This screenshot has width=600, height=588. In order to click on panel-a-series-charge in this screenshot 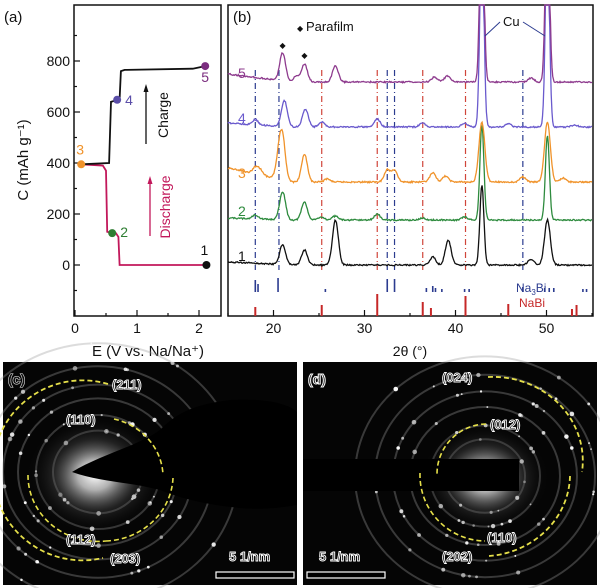, I will do `click(143, 115)`.